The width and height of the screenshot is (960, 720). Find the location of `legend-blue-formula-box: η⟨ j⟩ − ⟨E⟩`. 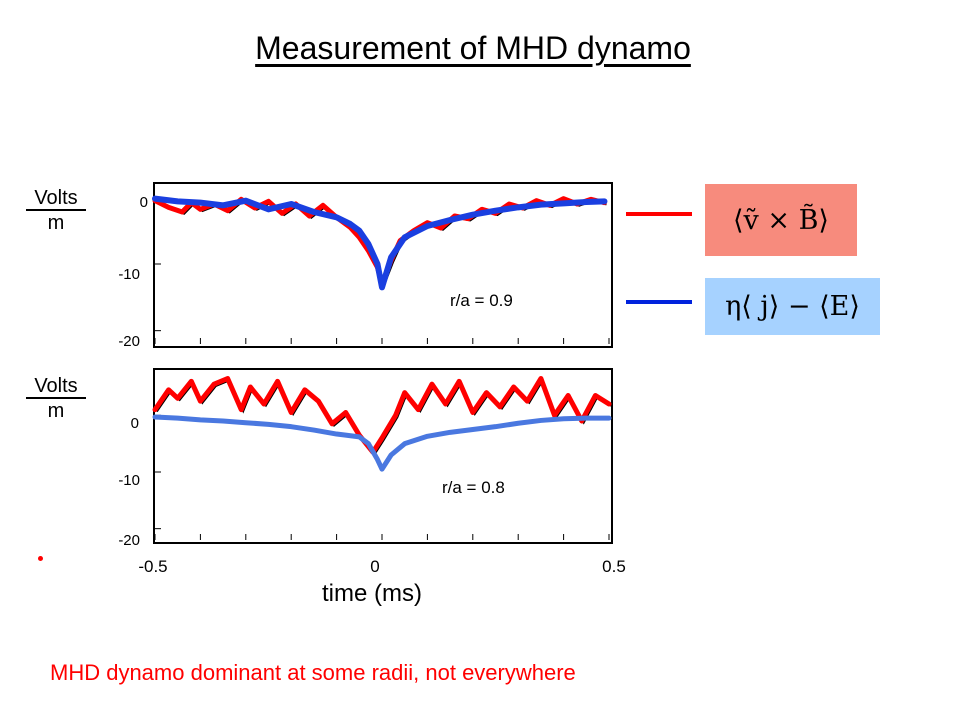

legend-blue-formula-box: η⟨ j⟩ − ⟨E⟩ is located at coordinates (792, 306).